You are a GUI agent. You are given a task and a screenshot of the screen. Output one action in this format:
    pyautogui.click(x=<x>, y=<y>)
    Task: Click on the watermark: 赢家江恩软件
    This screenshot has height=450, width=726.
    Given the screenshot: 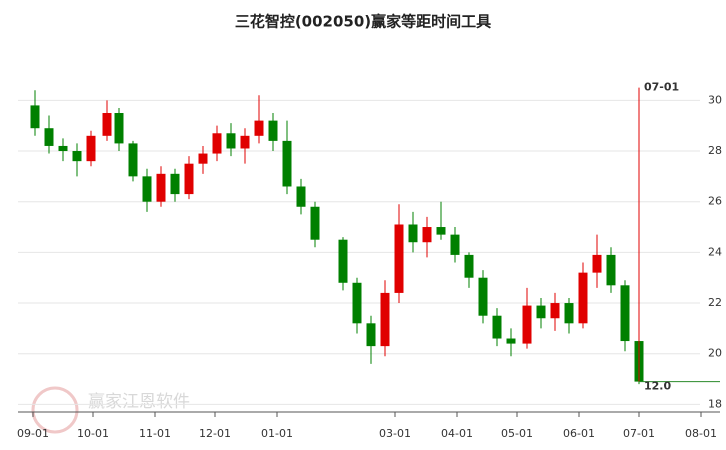 What is the action you would take?
    pyautogui.click(x=139, y=402)
    